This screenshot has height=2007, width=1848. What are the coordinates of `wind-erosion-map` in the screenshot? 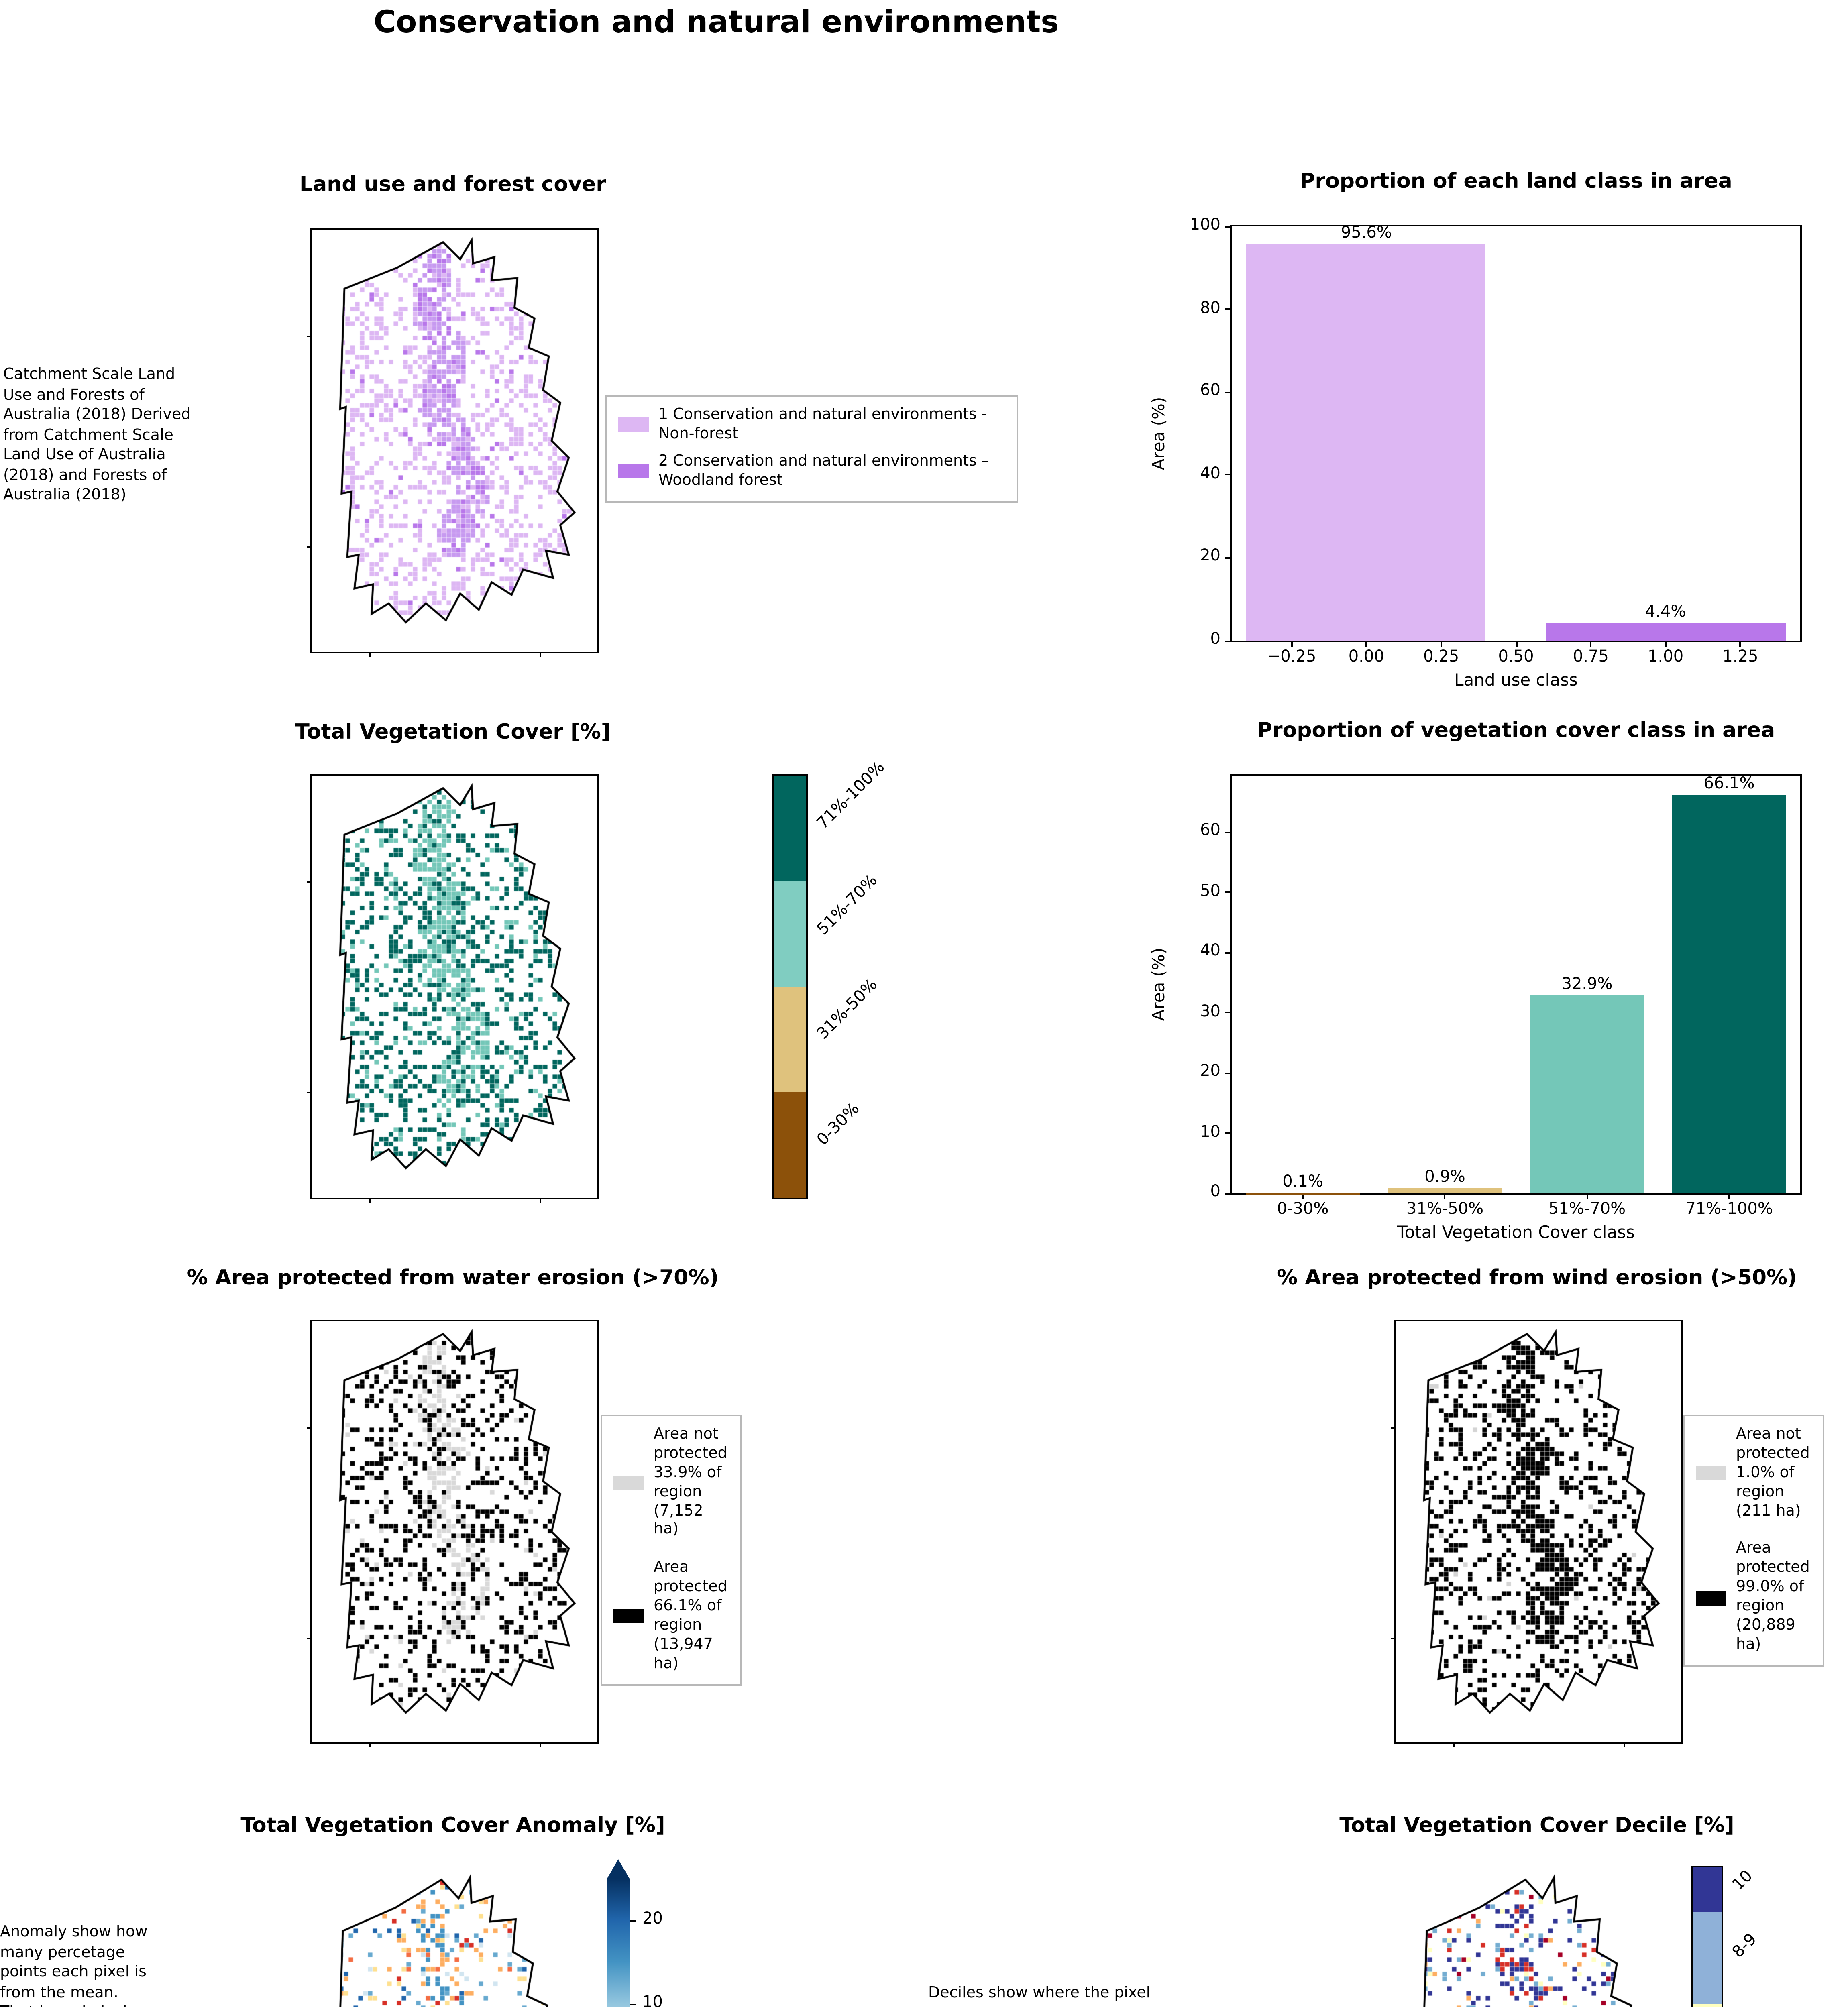 It's located at (1537, 1533).